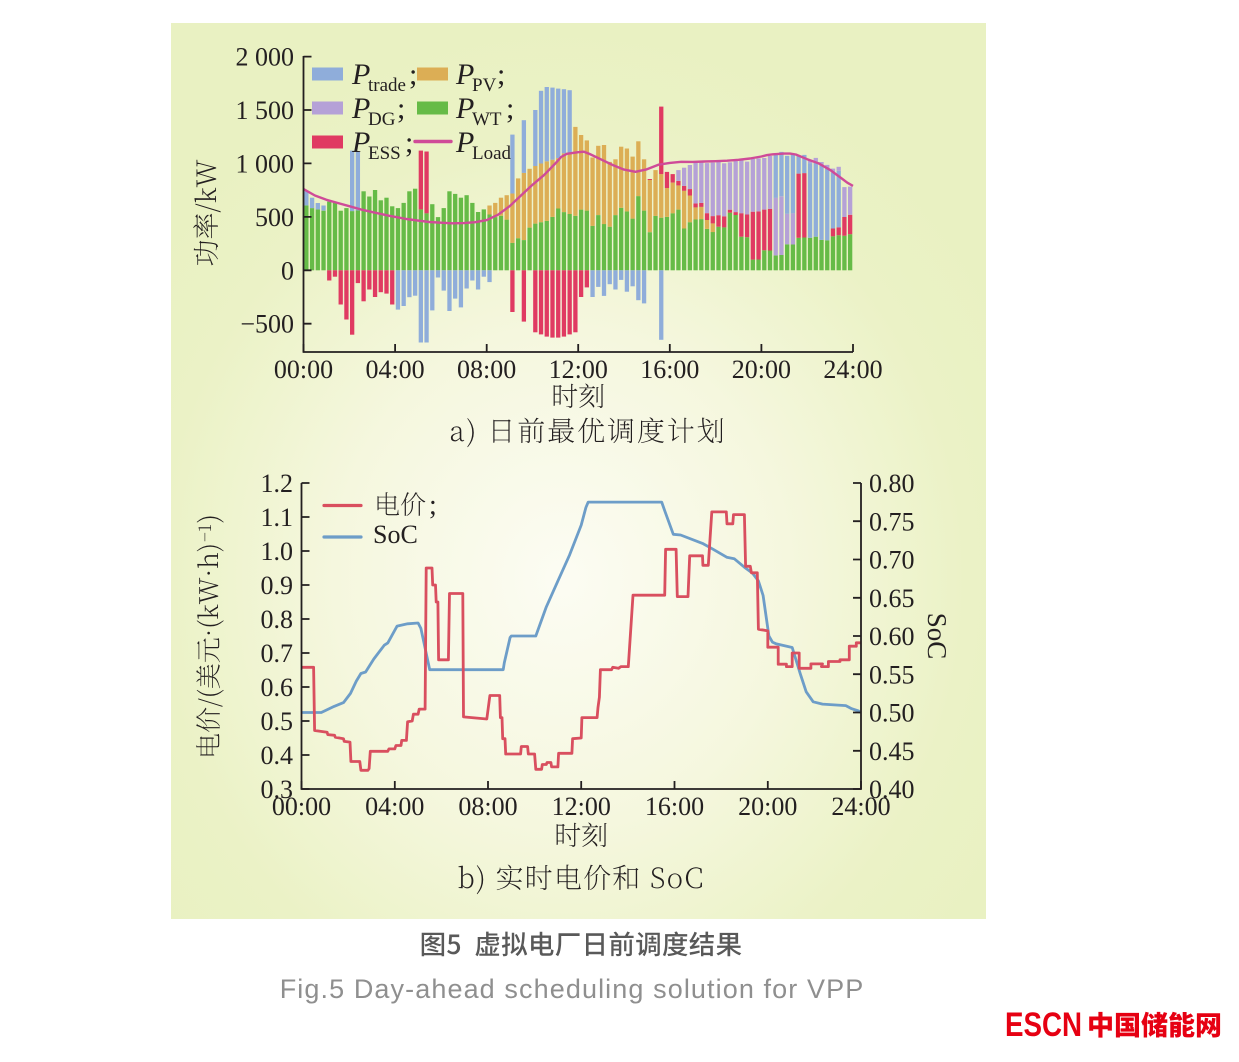 This screenshot has height=1062, width=1239. Describe the element at coordinates (892, 483) in the screenshot. I see `svg-text: 0.80` at that location.